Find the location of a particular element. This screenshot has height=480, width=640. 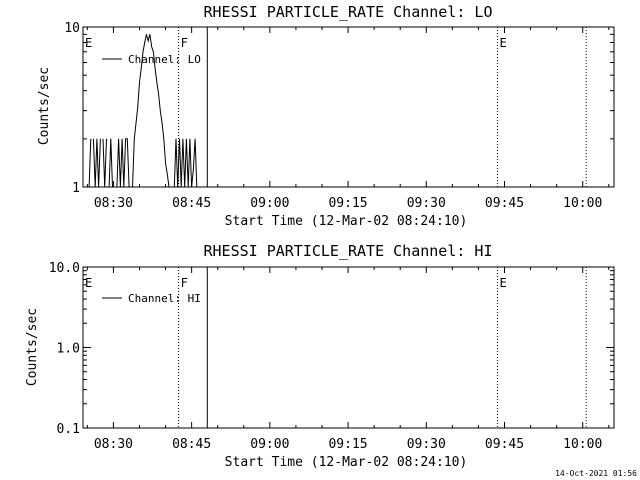

panel-hi-legend-label: Channel: HI is located at coordinates (164, 298).